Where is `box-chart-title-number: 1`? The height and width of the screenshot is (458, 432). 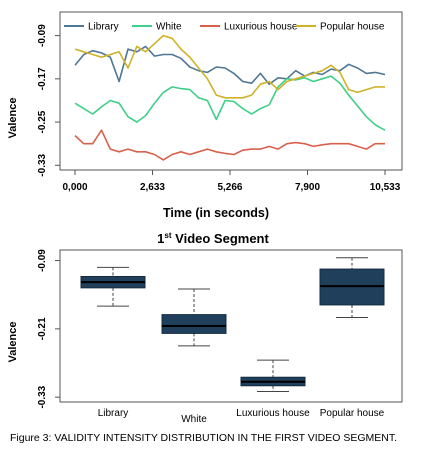
box-chart-title-number: 1 is located at coordinates (160, 238).